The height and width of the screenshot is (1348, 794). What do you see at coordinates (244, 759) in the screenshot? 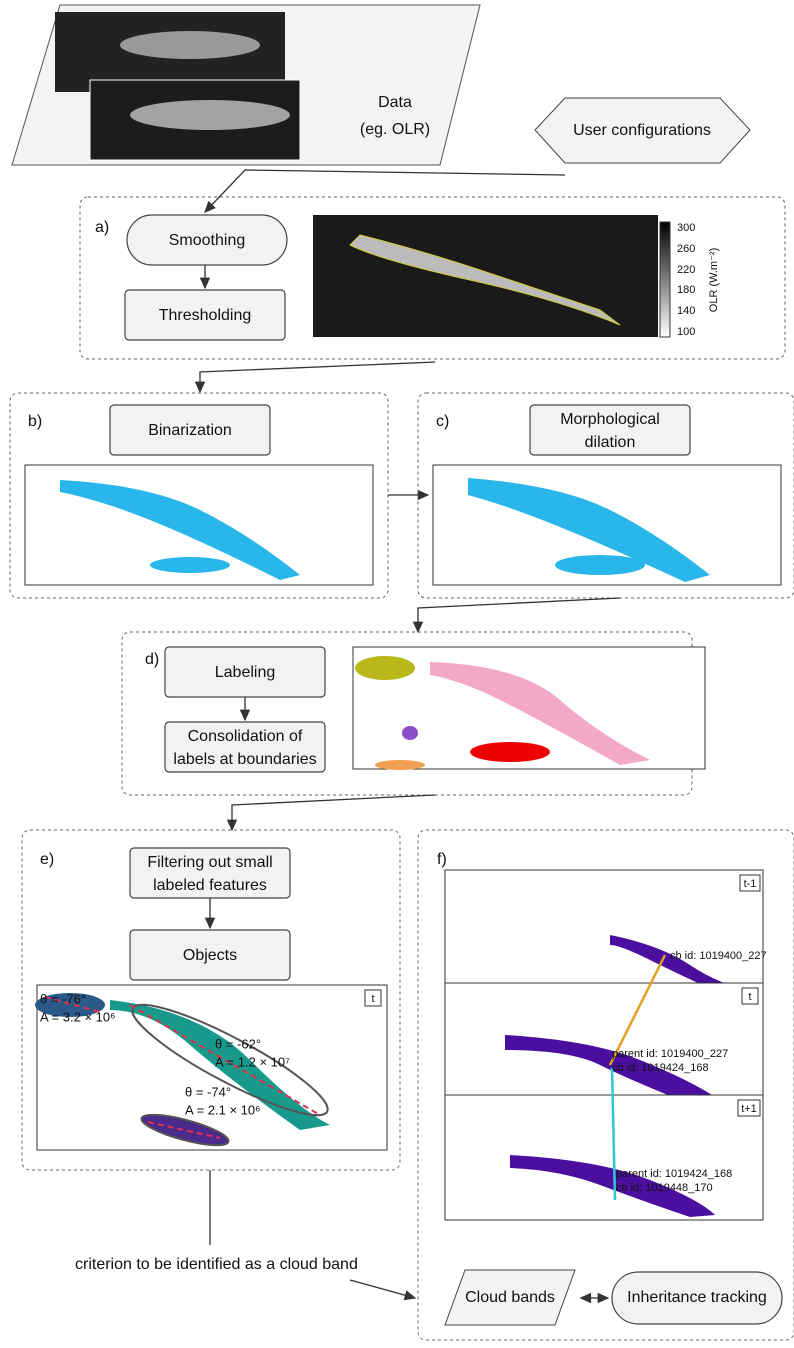
I see `step-label: labels at boundaries` at bounding box center [244, 759].